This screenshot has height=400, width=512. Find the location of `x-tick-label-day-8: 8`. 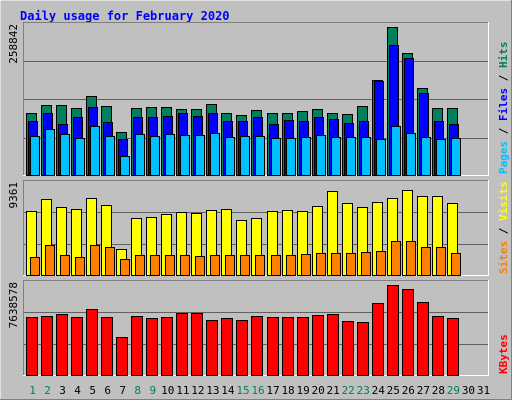

x-tick-label-day-8: 8 is located at coordinates (137, 390).